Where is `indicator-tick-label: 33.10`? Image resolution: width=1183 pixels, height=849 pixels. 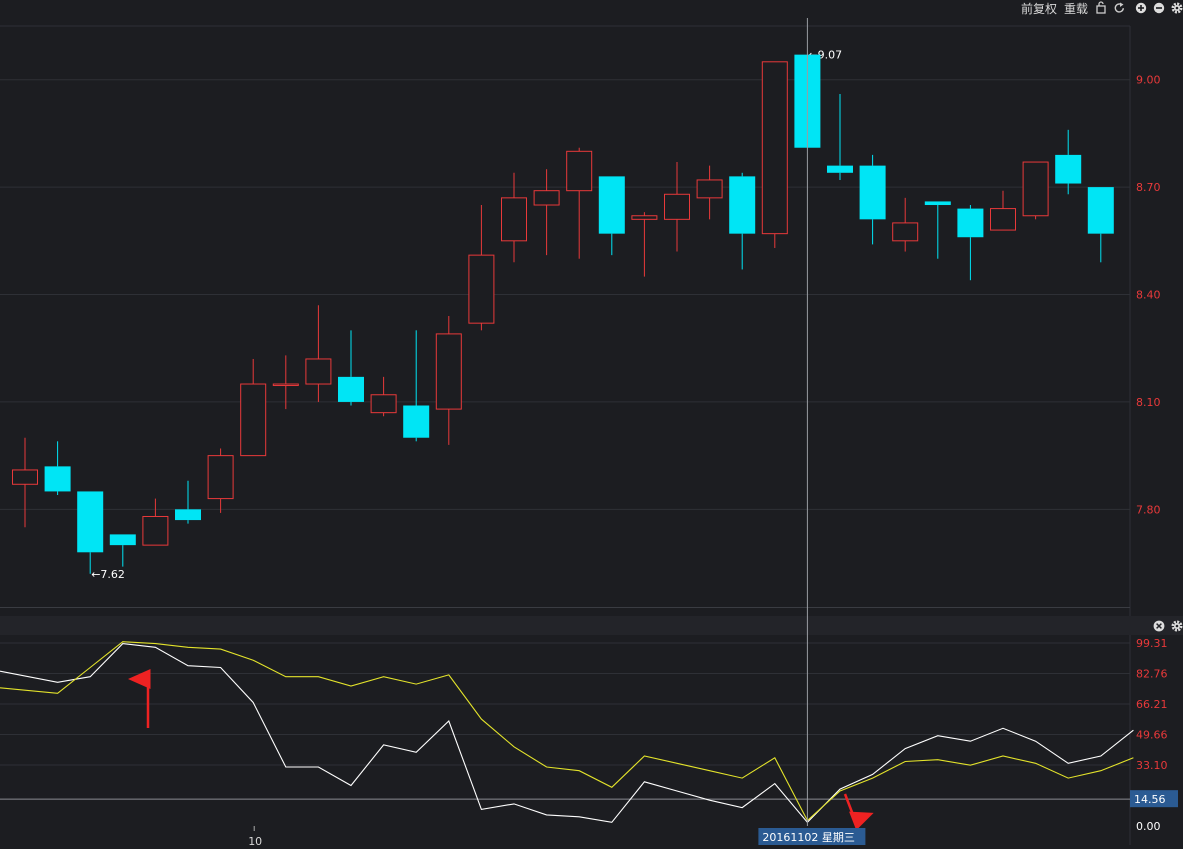 indicator-tick-label: 33.10 is located at coordinates (1152, 765).